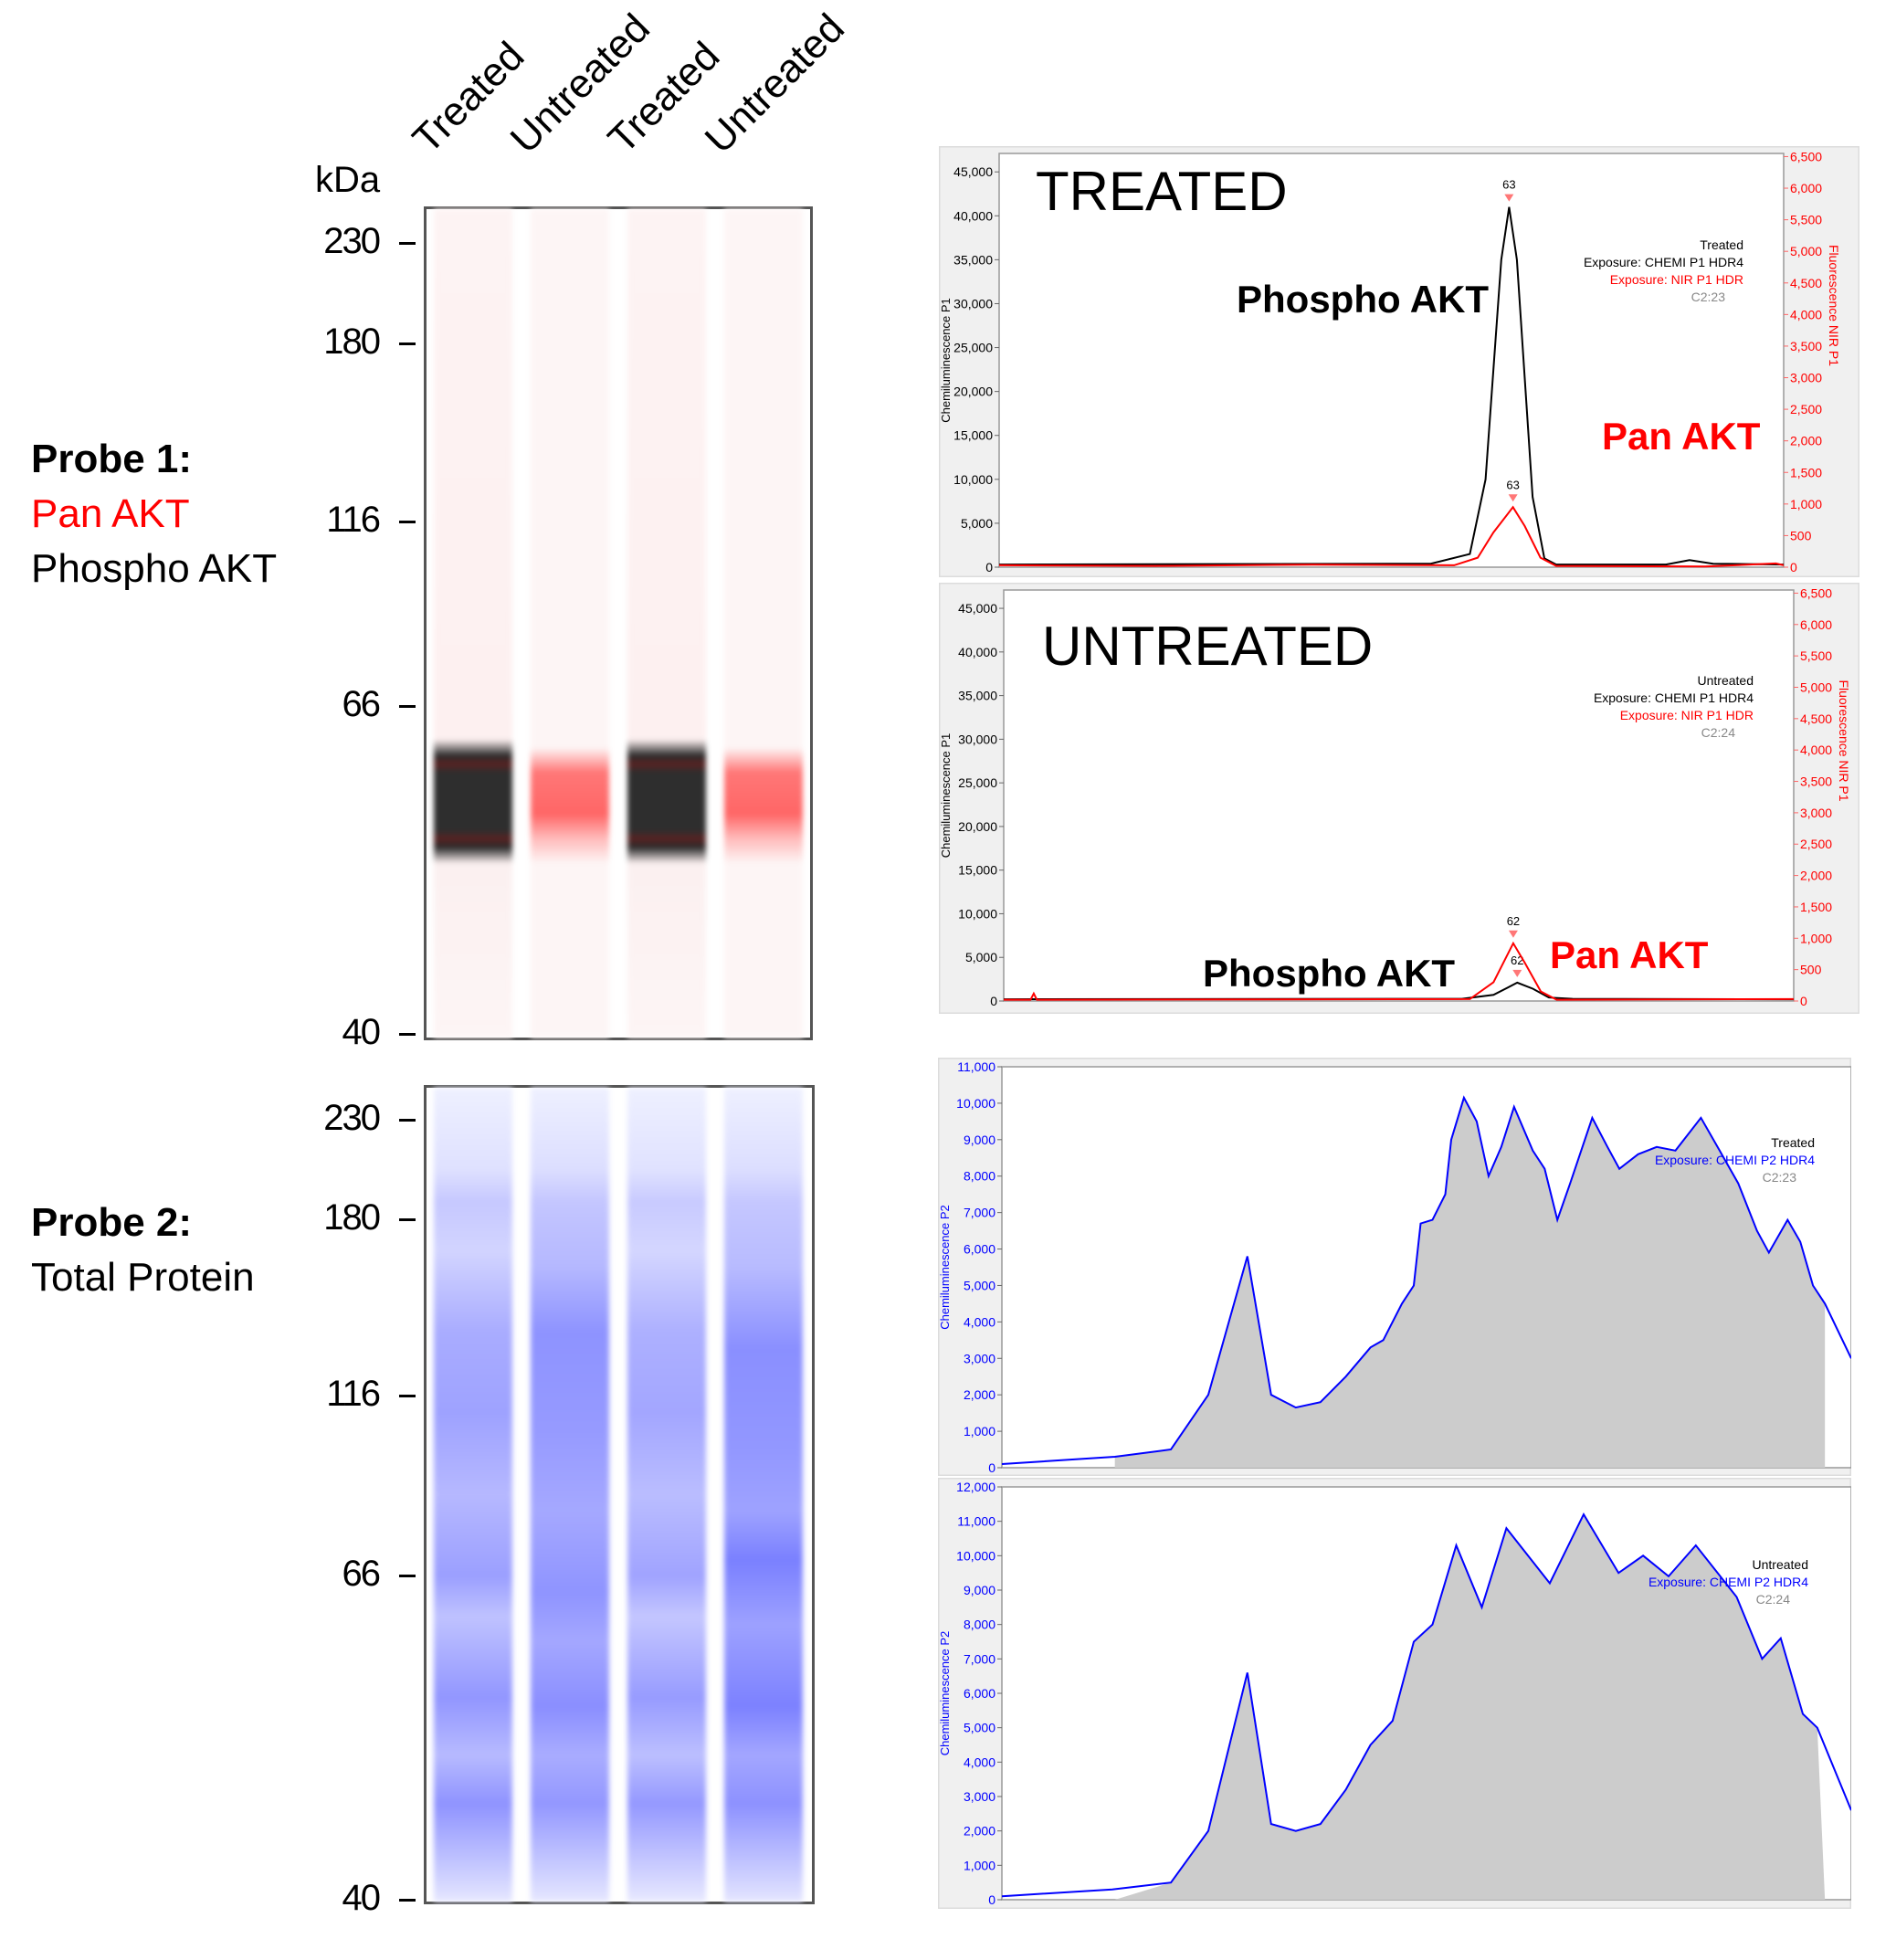  Describe the element at coordinates (112, 1222) in the screenshot. I see `probe2-title: Probe 2:` at that location.